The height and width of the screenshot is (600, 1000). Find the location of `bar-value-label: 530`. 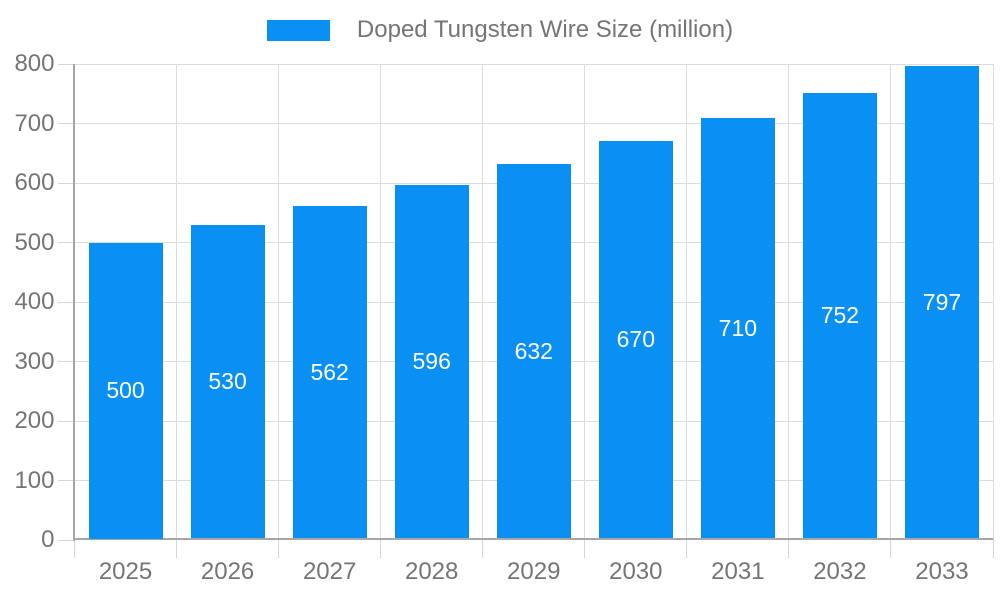

bar-value-label: 530 is located at coordinates (227, 381).